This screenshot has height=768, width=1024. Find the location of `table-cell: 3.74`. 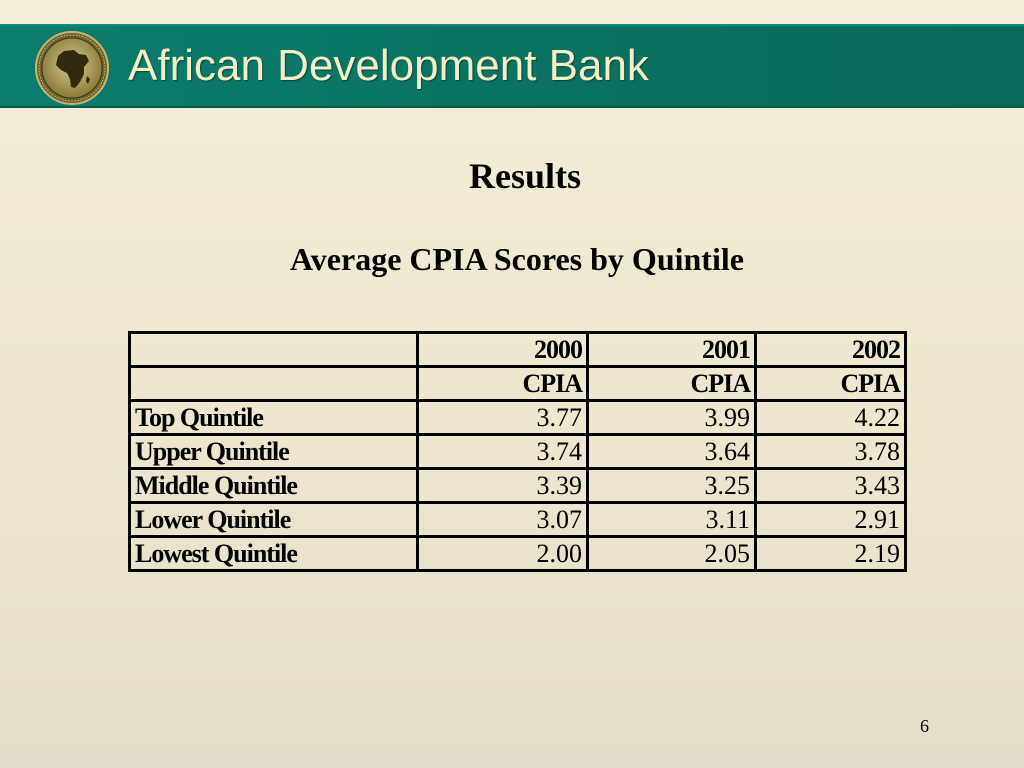

table-cell: 3.74 is located at coordinates (502, 451).